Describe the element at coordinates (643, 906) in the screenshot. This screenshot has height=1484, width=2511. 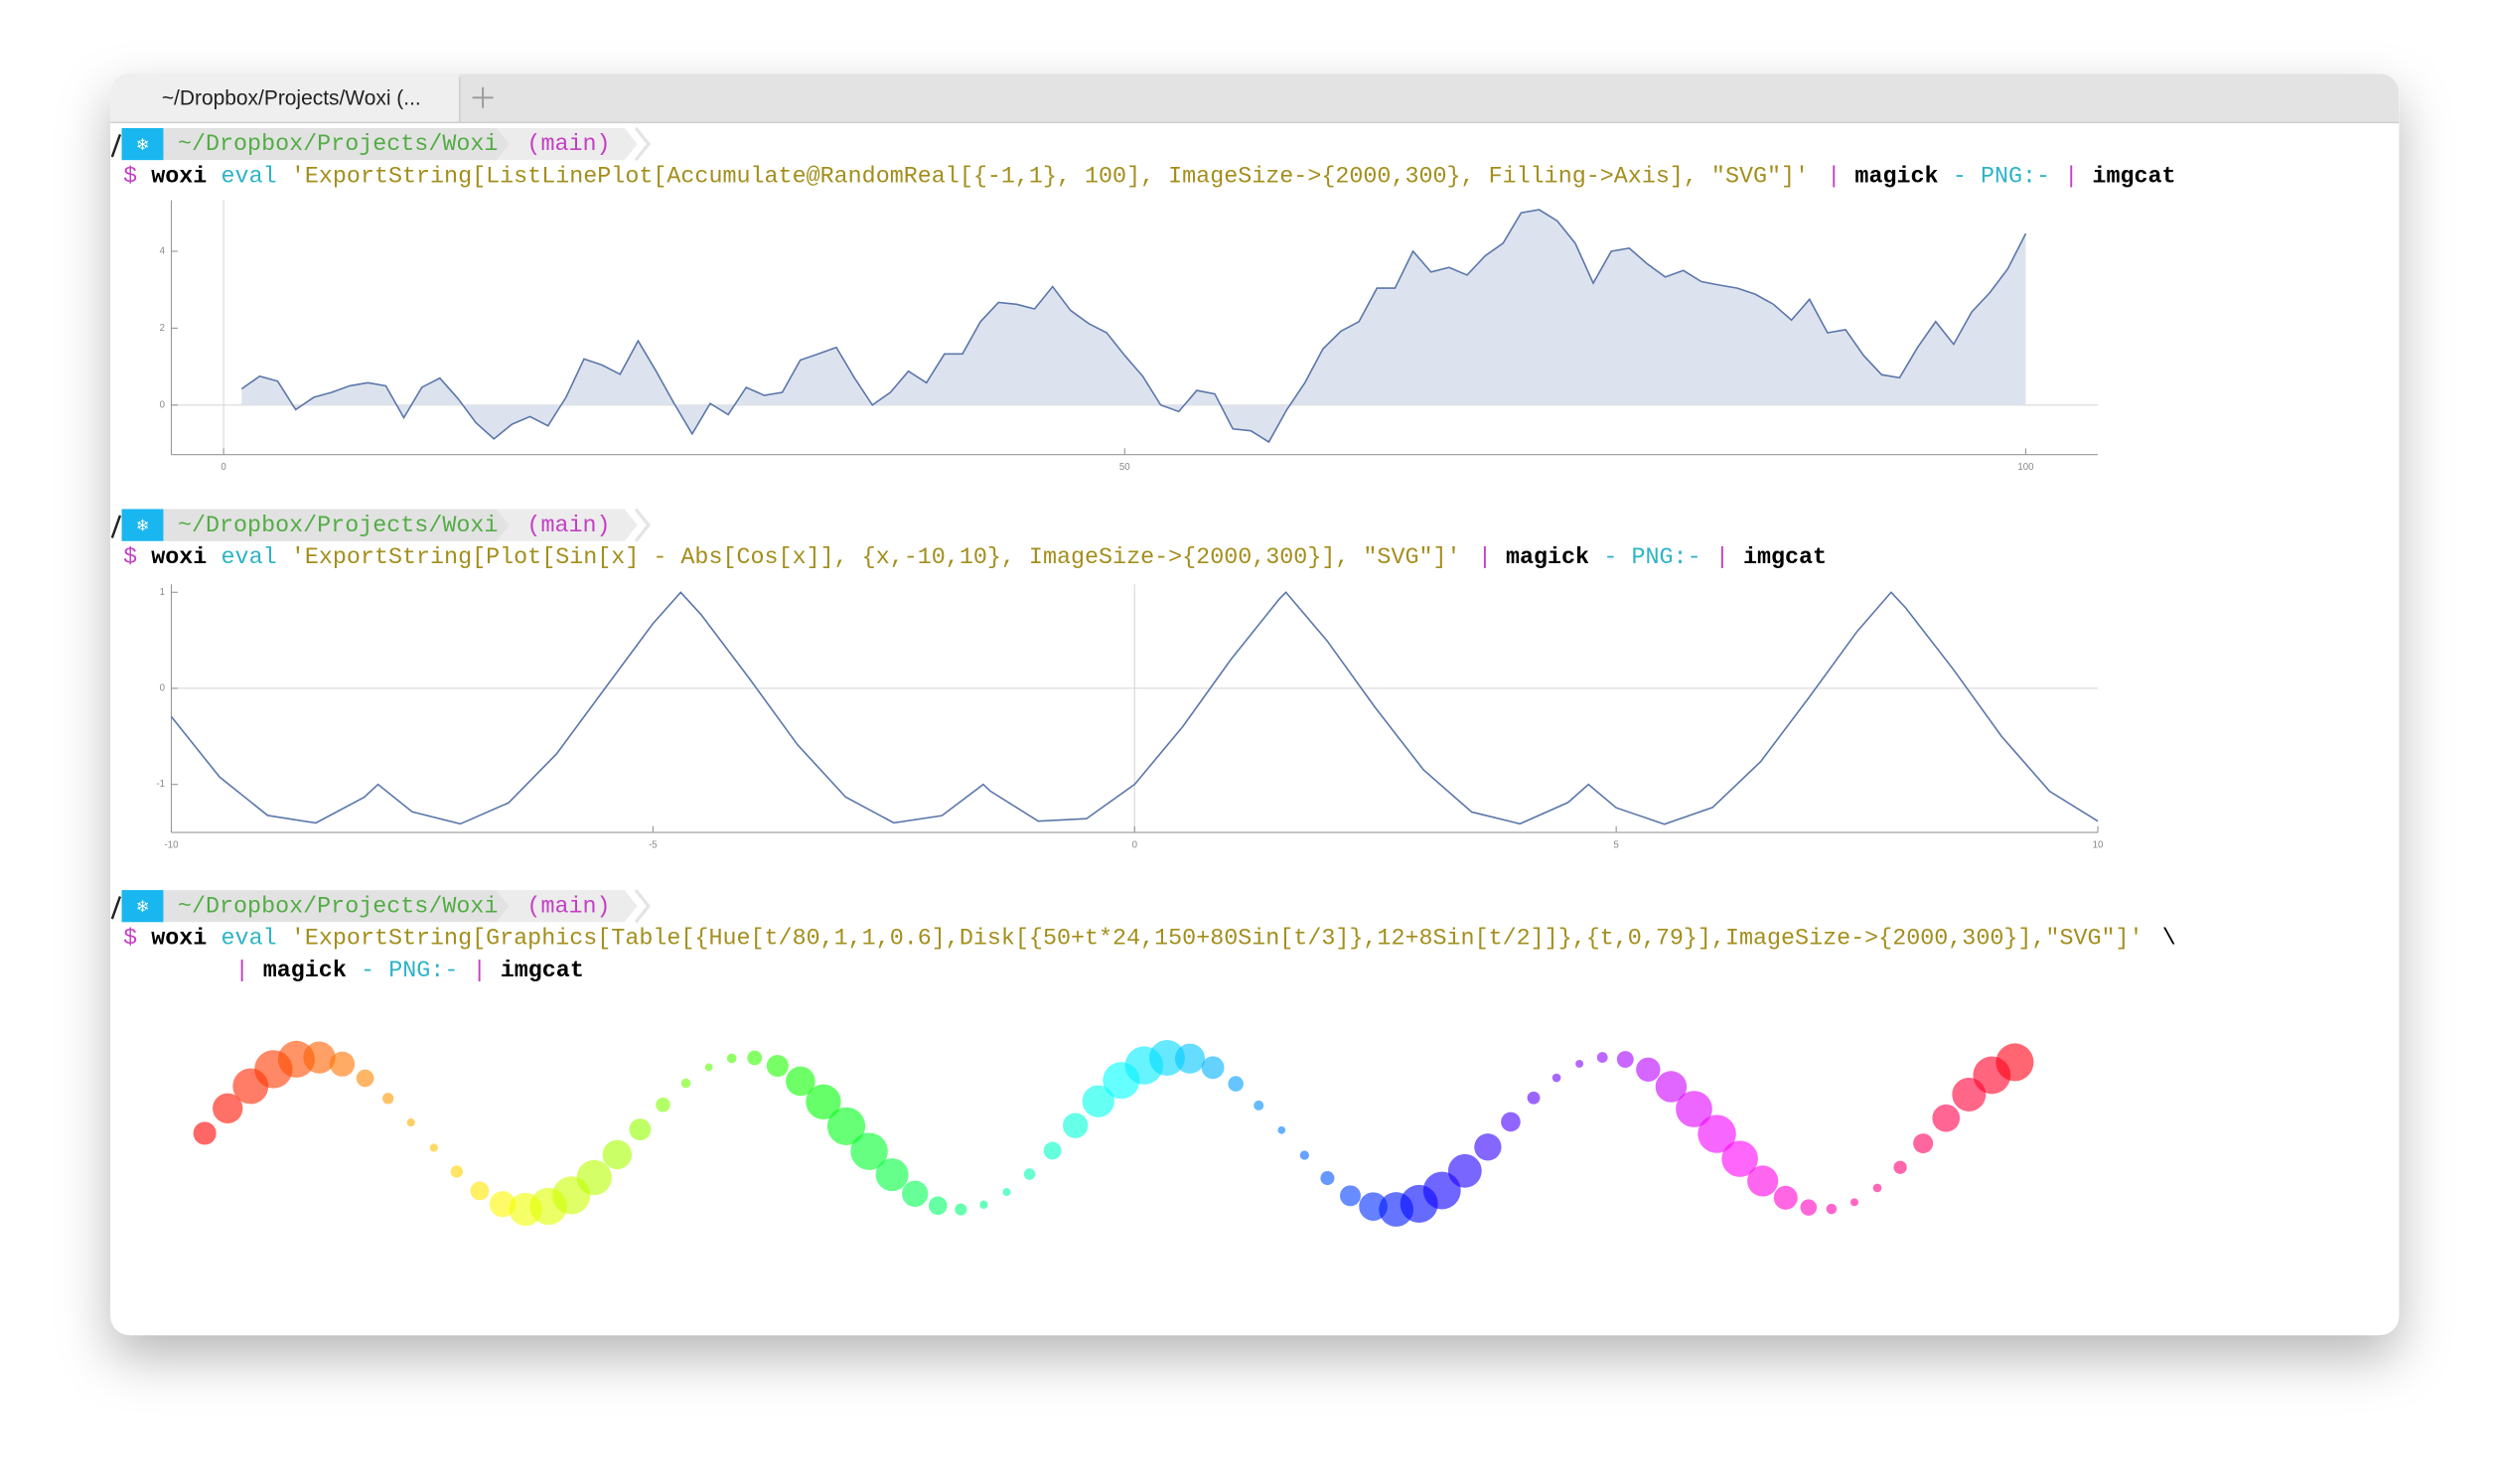
I see `prompt-chevron` at that location.